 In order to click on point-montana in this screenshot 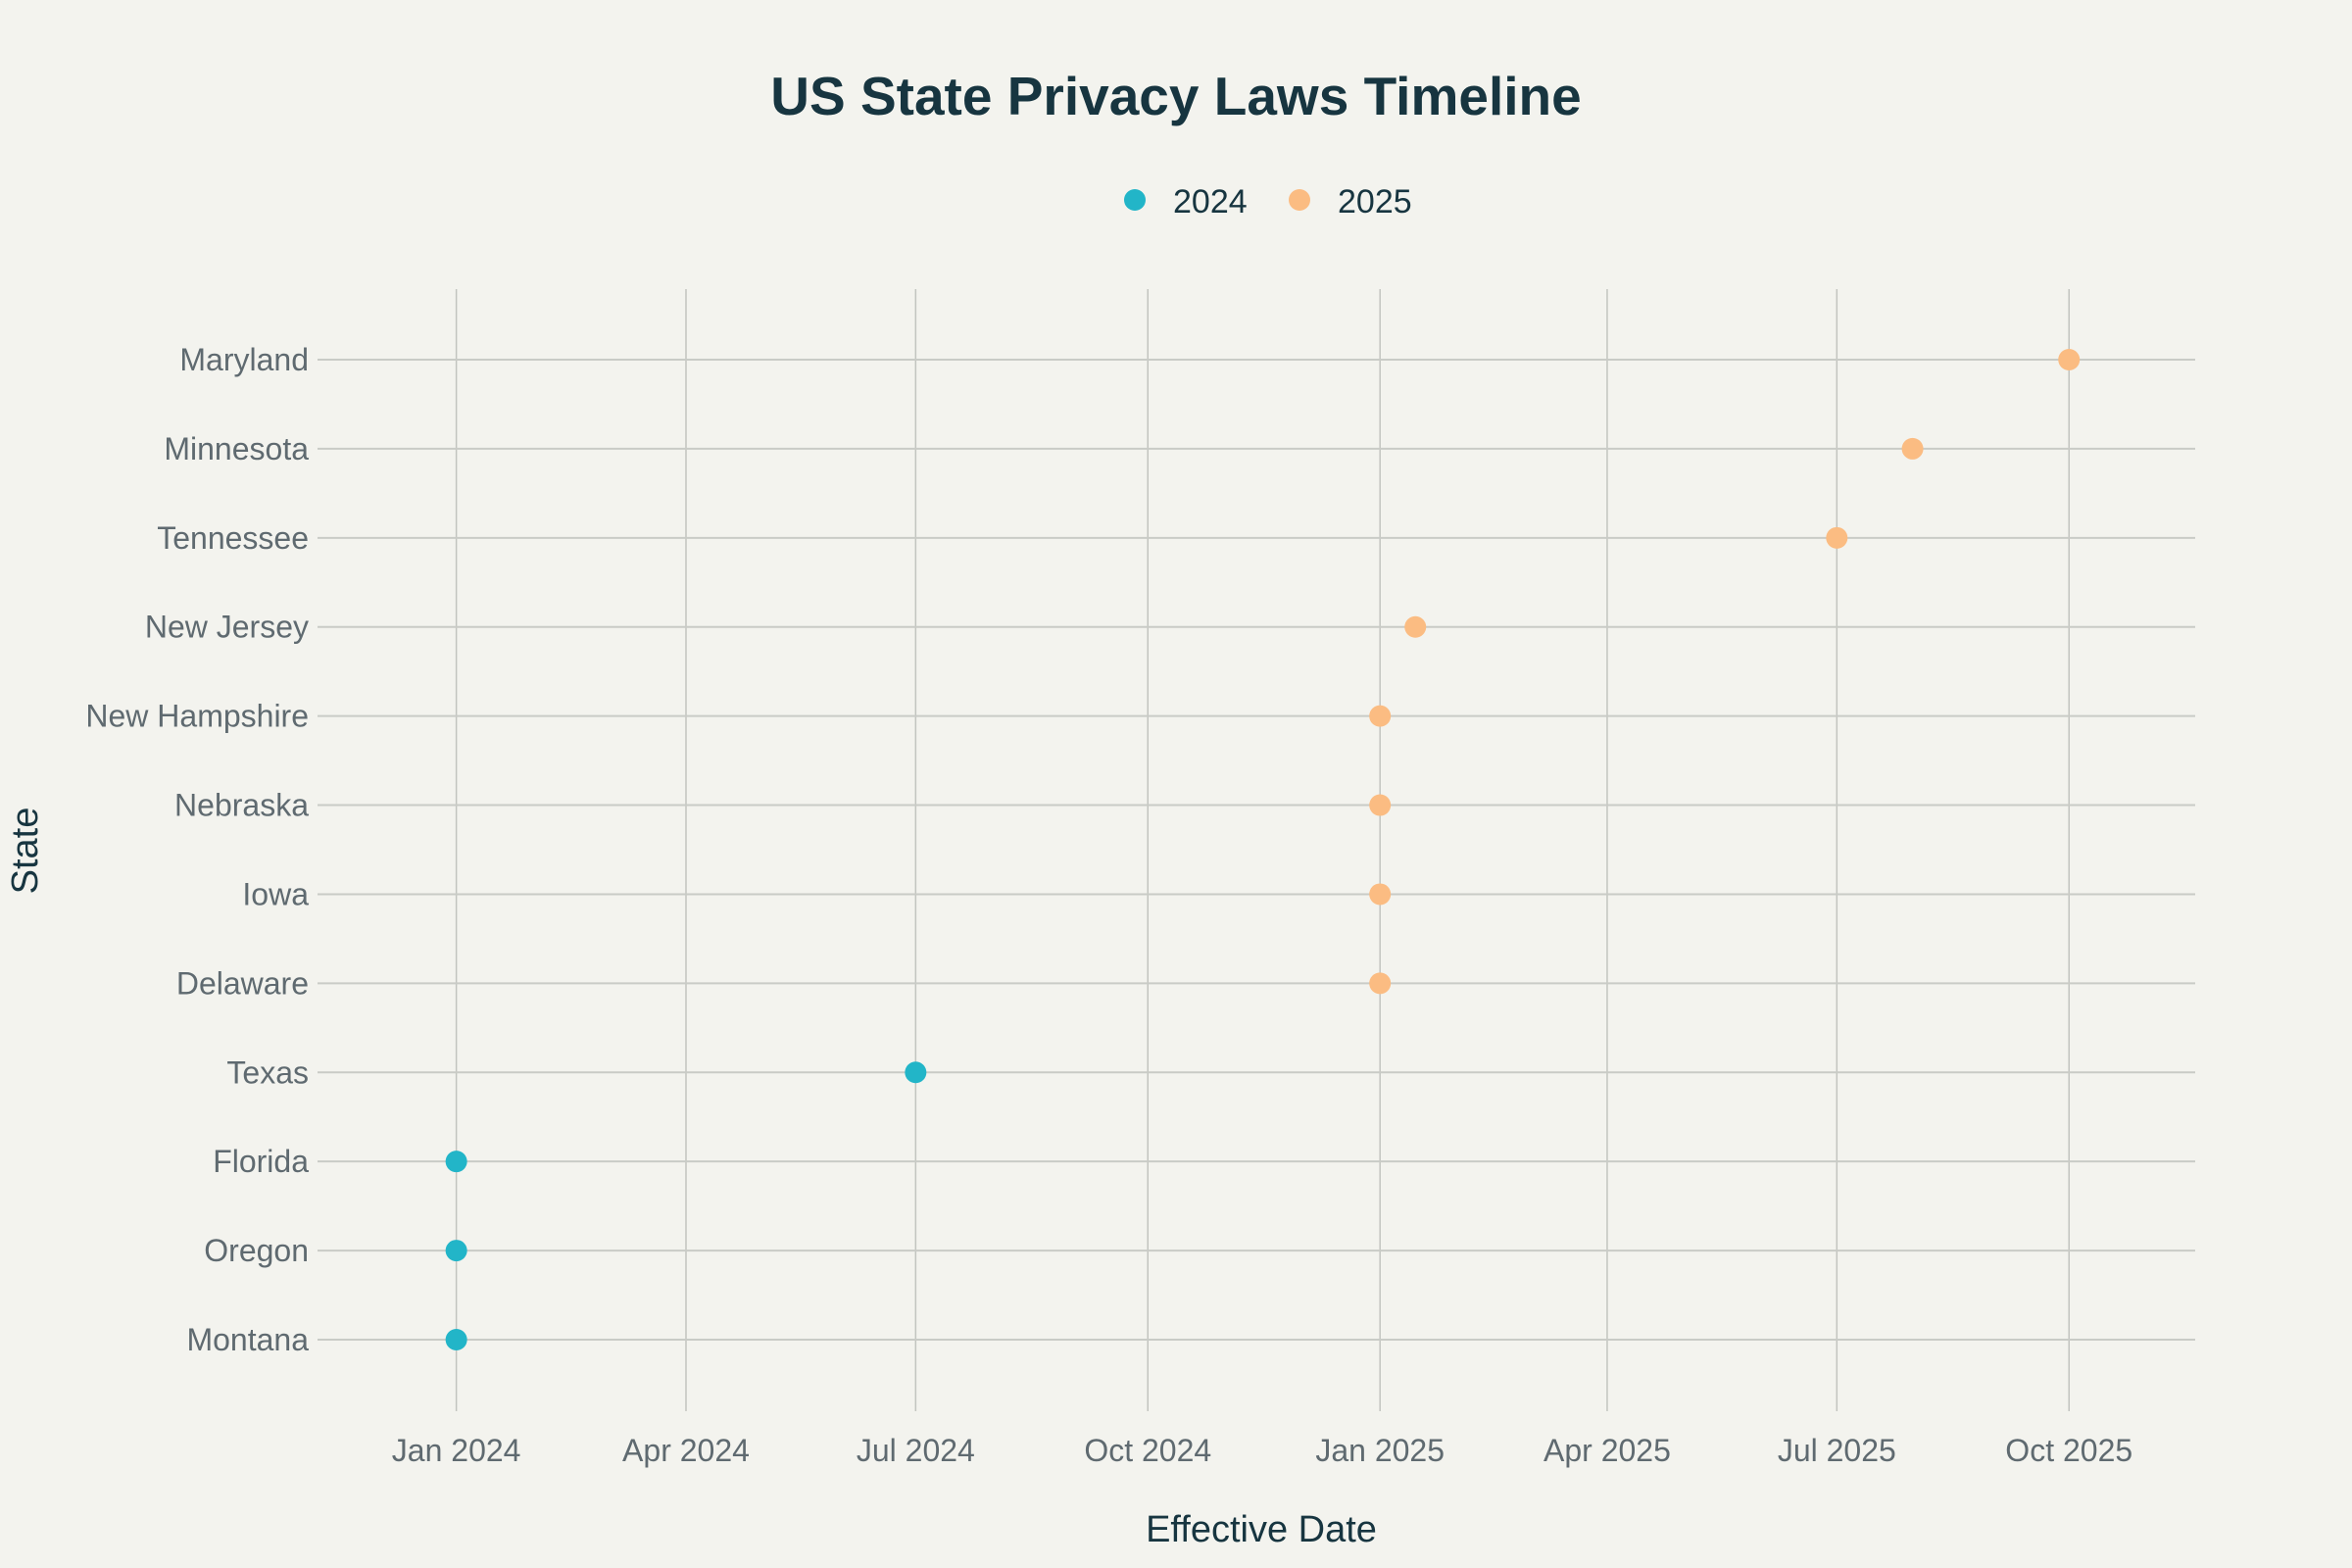, I will do `click(456, 1339)`.